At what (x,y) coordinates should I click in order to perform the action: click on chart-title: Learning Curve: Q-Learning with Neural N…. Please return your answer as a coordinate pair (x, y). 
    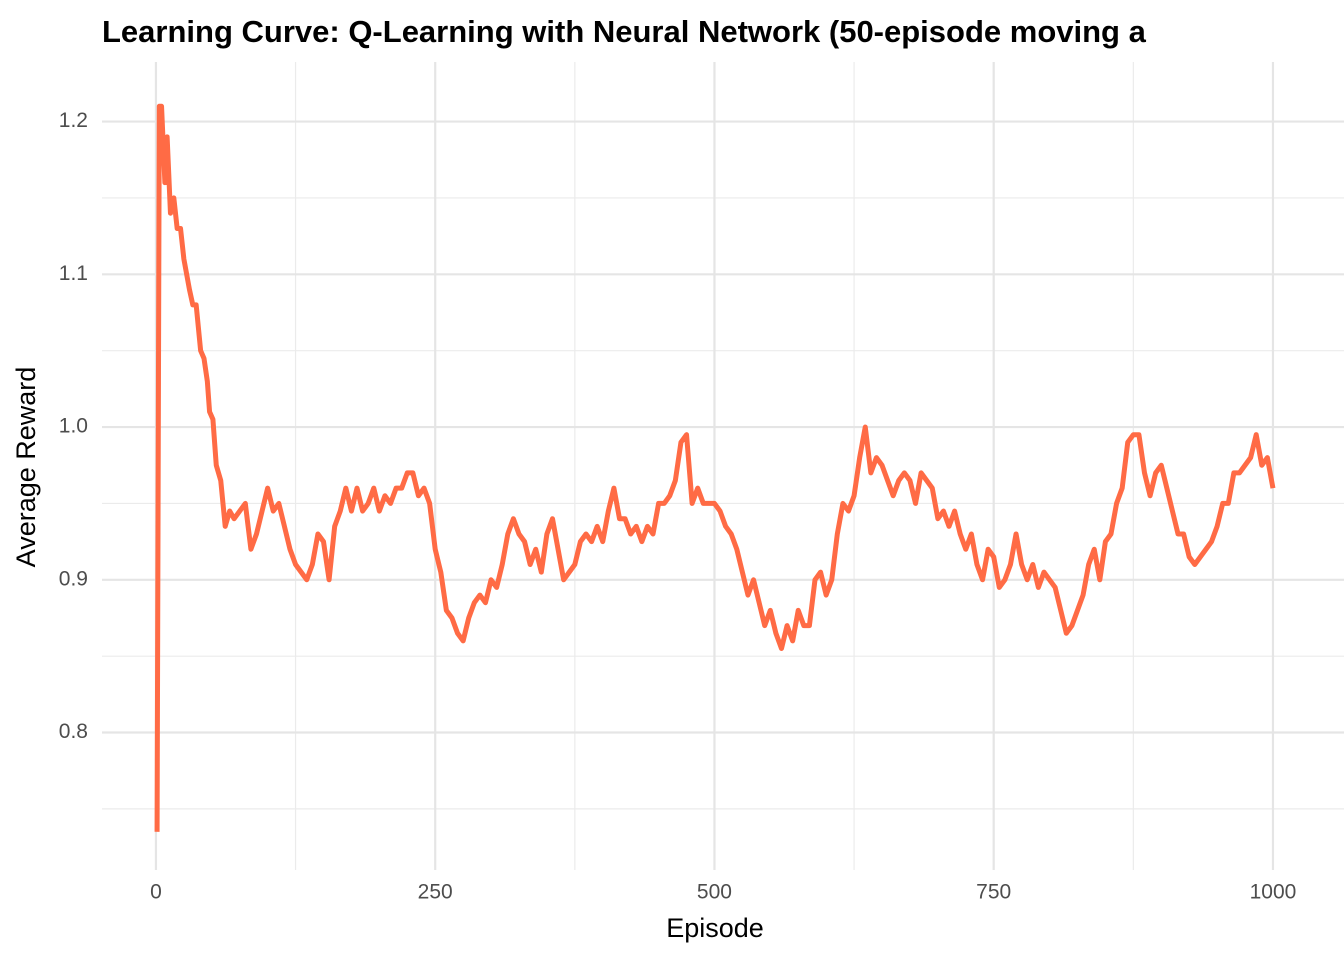
    Looking at the image, I should click on (624, 31).